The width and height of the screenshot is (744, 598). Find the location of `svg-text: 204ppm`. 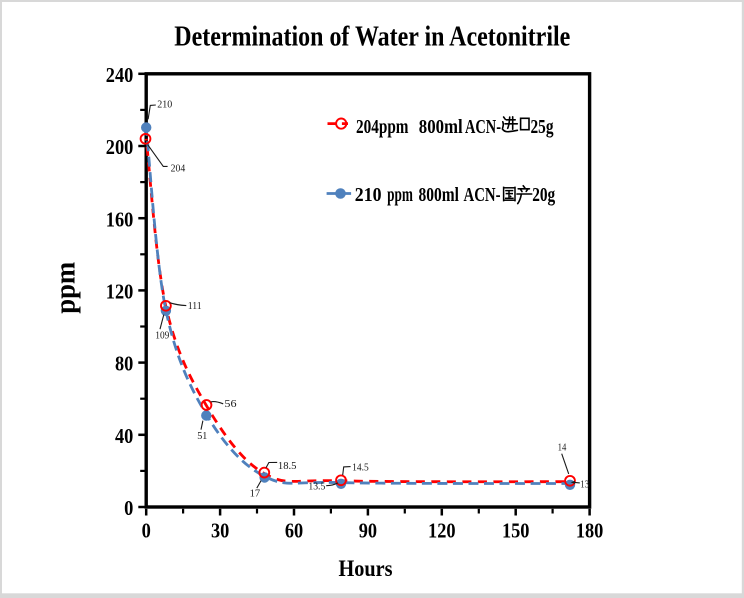

svg-text: 204ppm is located at coordinates (382, 127).